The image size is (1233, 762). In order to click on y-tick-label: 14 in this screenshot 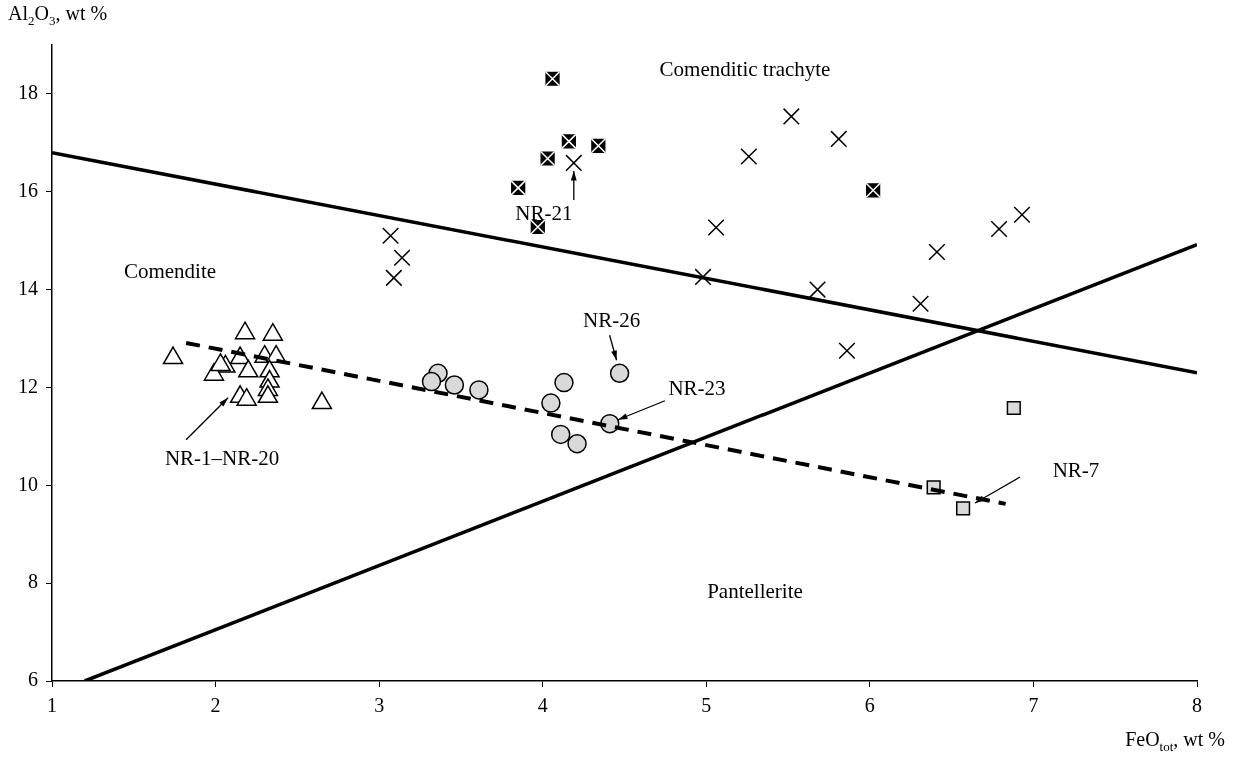, I will do `click(28, 287)`.